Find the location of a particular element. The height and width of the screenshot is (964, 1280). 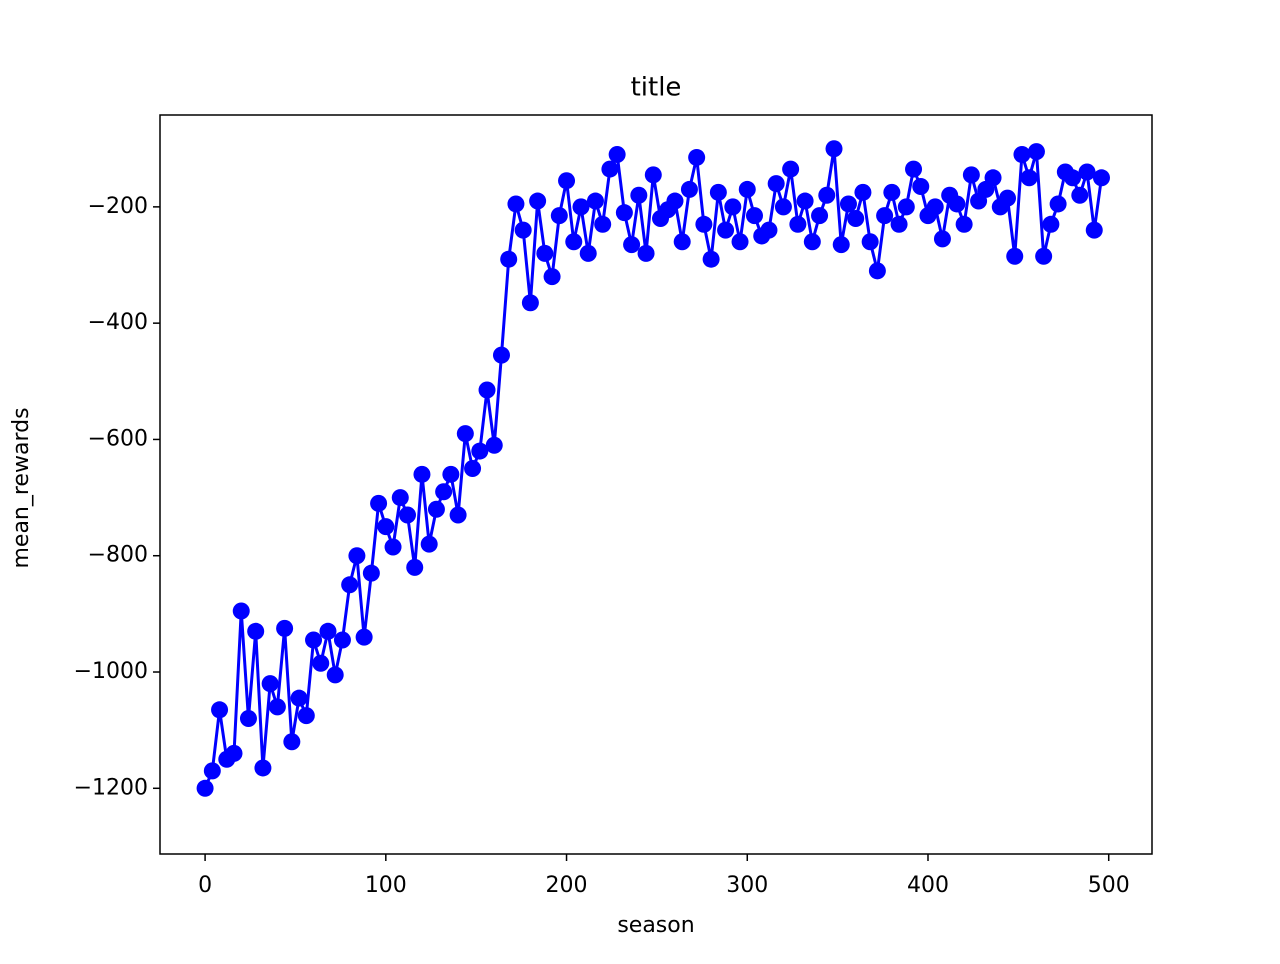

x-tick-label: 300 is located at coordinates (747, 885).